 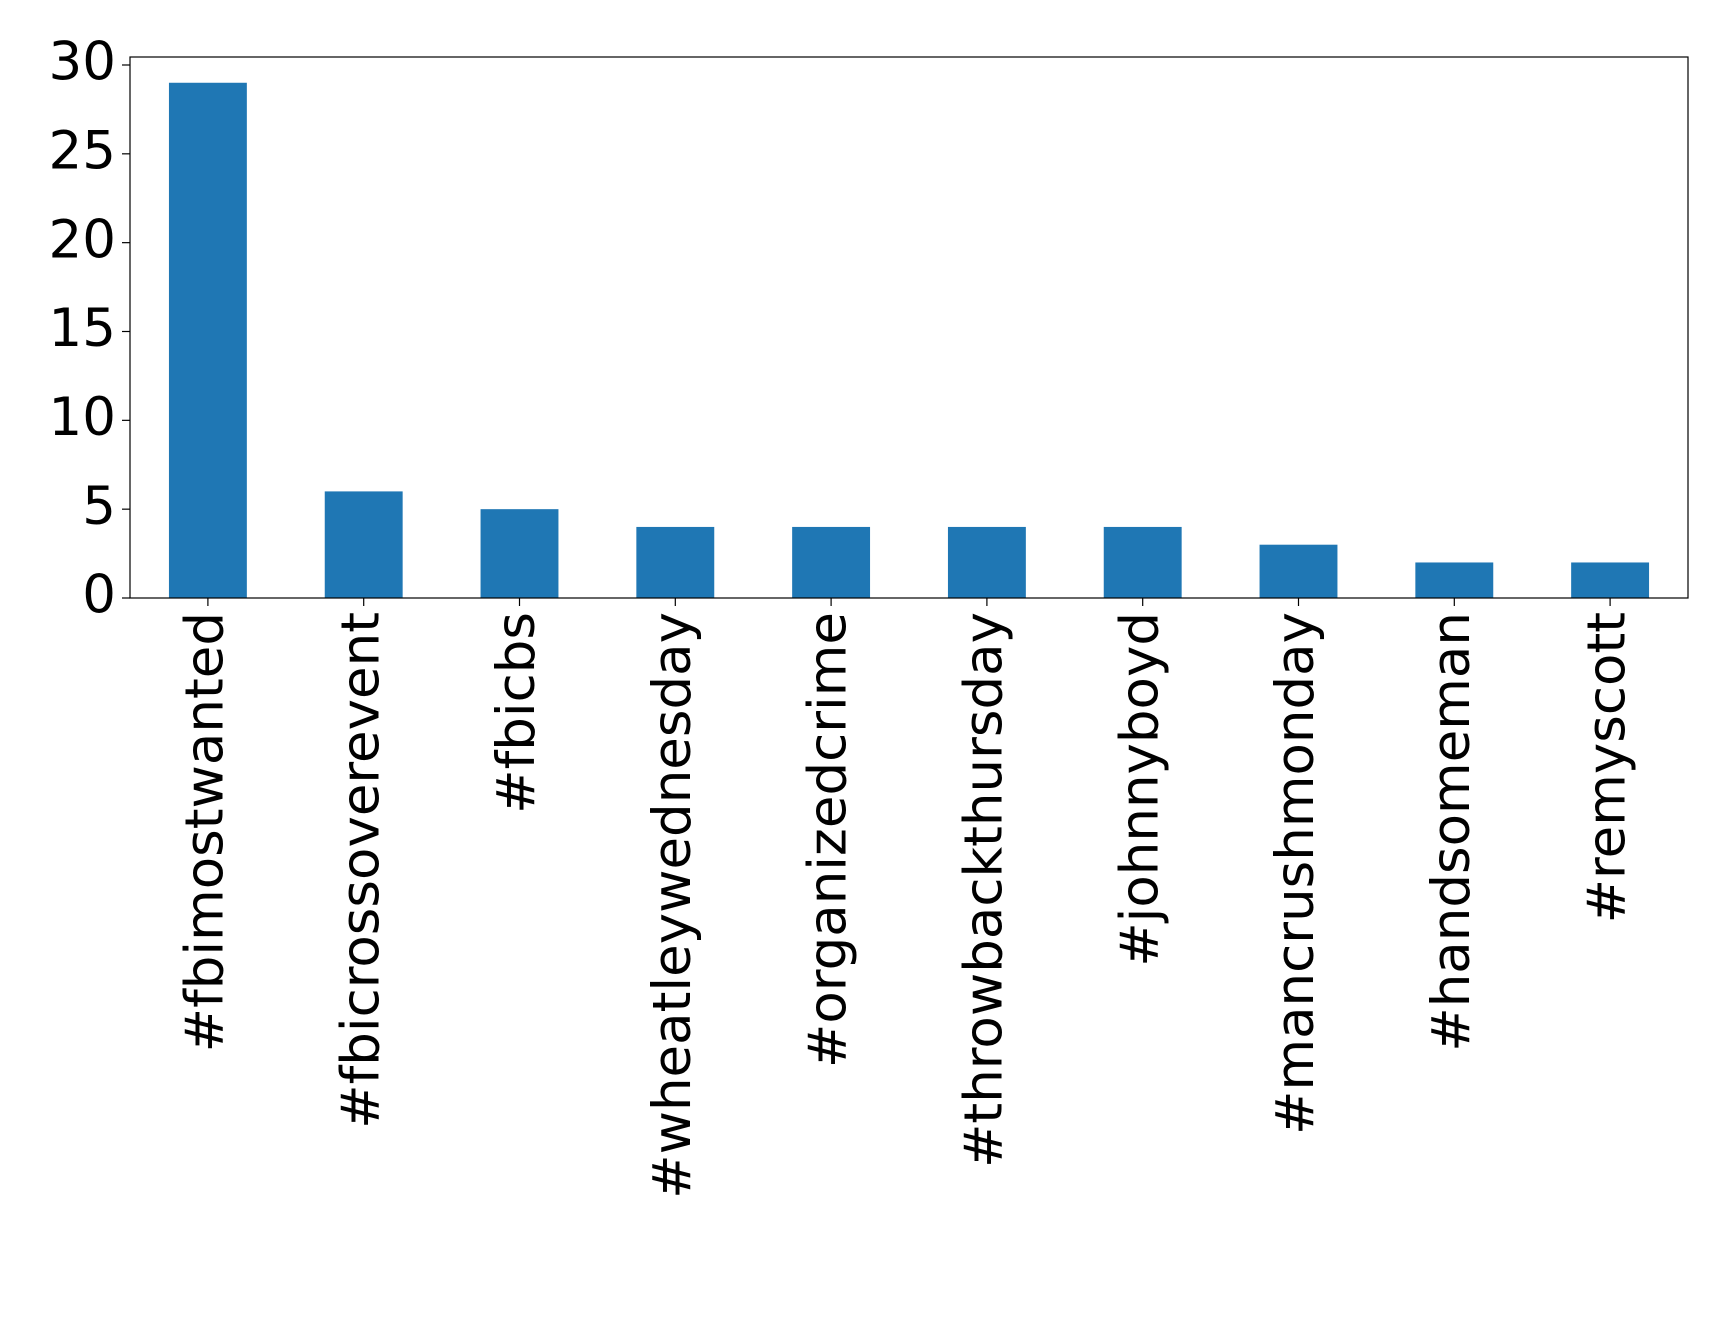 What do you see at coordinates (1607, 767) in the screenshot?
I see `x-tick-label: #remyscott` at bounding box center [1607, 767].